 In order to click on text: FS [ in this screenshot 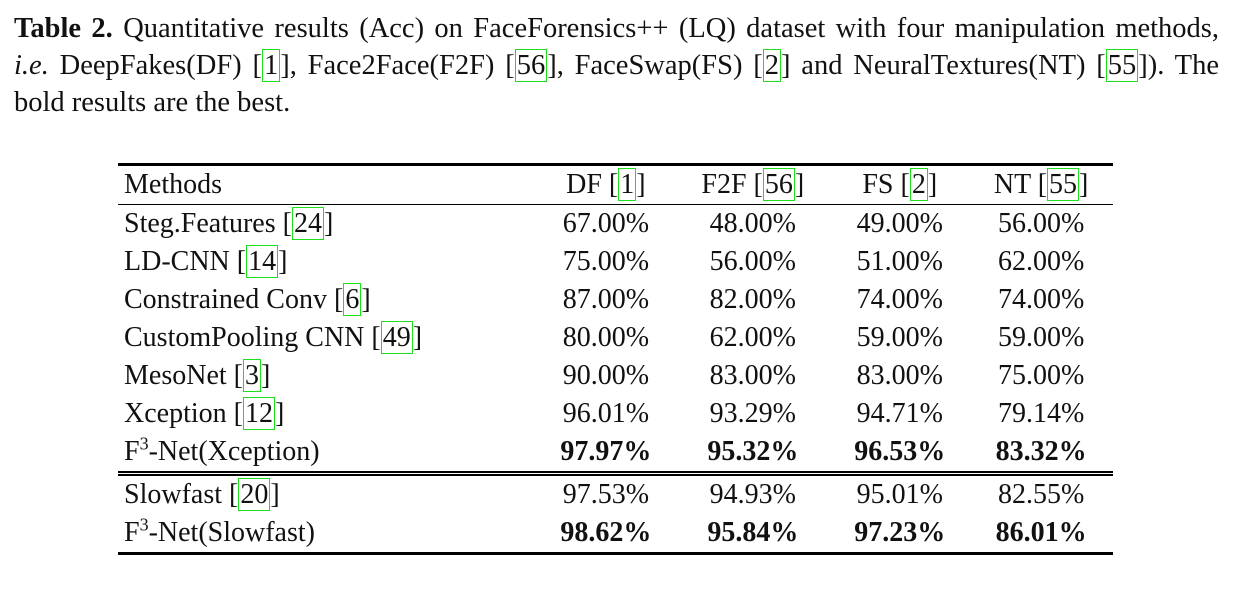, I will do `click(886, 184)`.